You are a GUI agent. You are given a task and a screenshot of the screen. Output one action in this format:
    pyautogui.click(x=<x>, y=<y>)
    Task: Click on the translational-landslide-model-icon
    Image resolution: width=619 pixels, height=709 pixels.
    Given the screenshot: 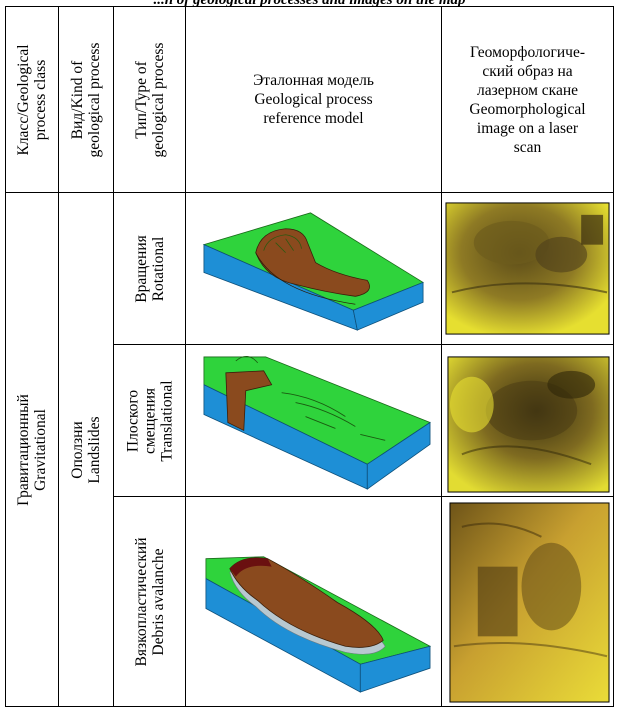 What is the action you would take?
    pyautogui.click(x=314, y=421)
    